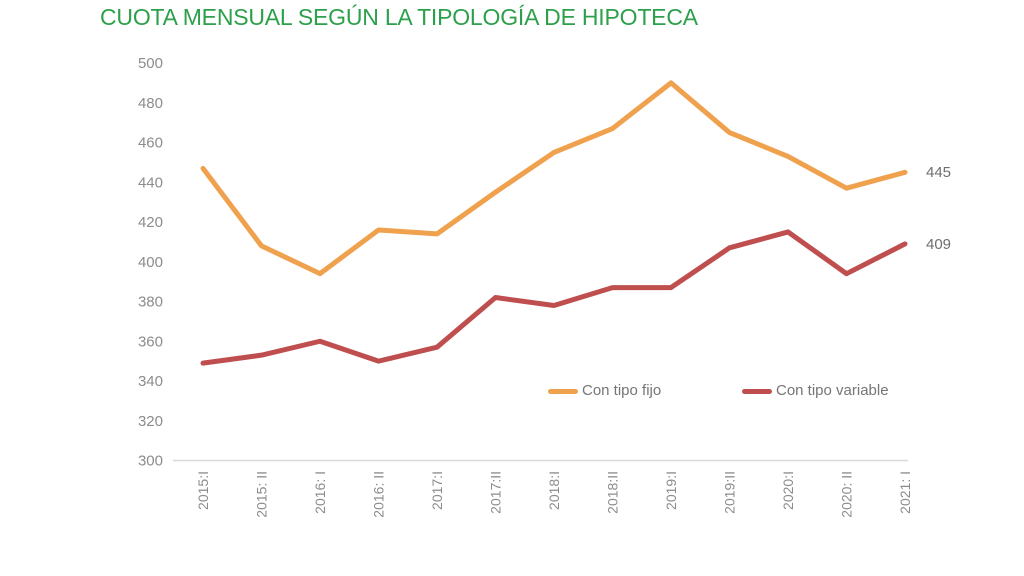  What do you see at coordinates (320, 492) in the screenshot?
I see `x-axis-tick-label: 2016: I` at bounding box center [320, 492].